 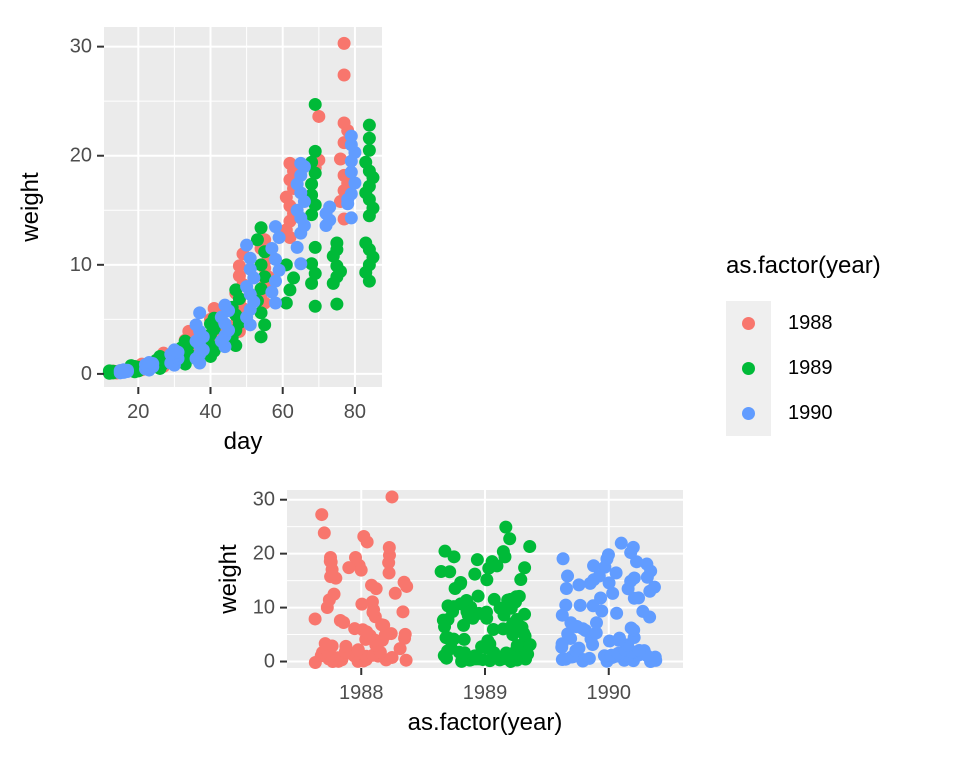 I want to click on series-1988, so click(x=361, y=580).